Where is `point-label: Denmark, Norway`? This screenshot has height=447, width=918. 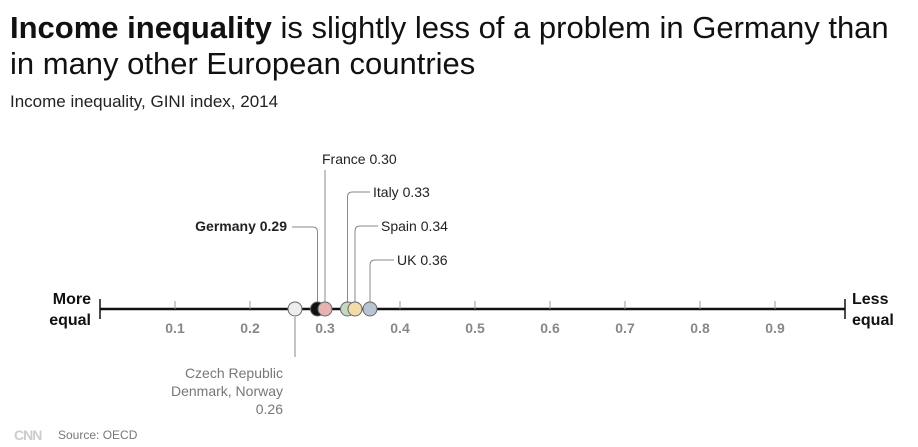
point-label: Denmark, Norway is located at coordinates (227, 391).